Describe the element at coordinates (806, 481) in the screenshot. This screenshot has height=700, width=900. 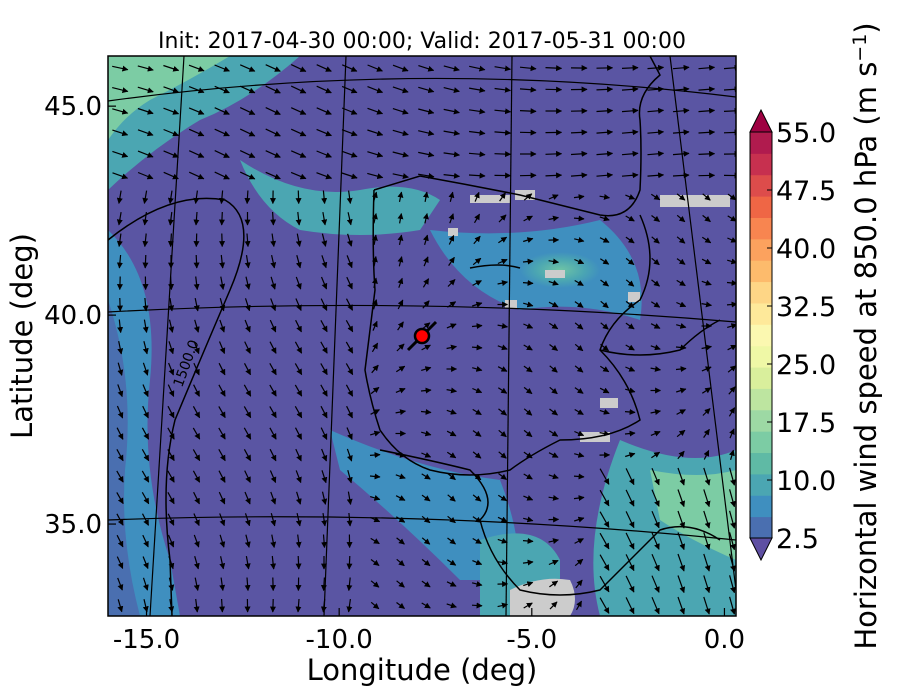
I see `colorbar-tick-label: 10.0` at that location.